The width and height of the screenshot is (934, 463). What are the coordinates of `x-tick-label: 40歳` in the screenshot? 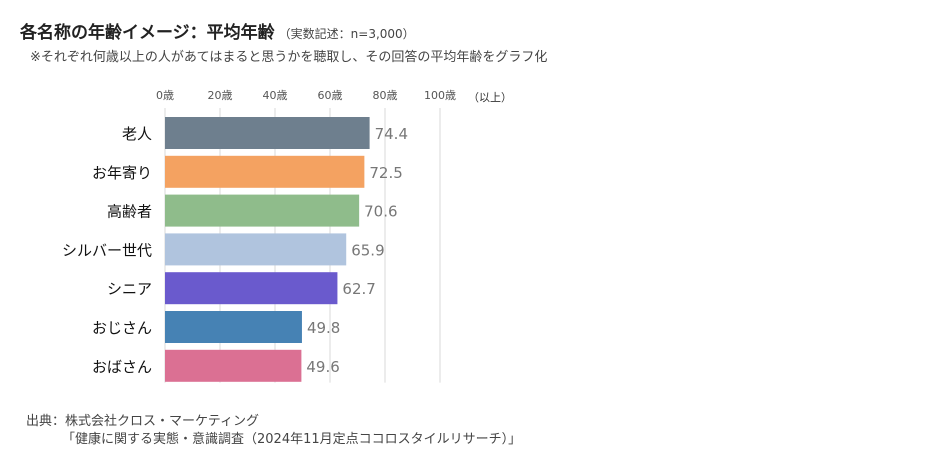 It's located at (275, 95).